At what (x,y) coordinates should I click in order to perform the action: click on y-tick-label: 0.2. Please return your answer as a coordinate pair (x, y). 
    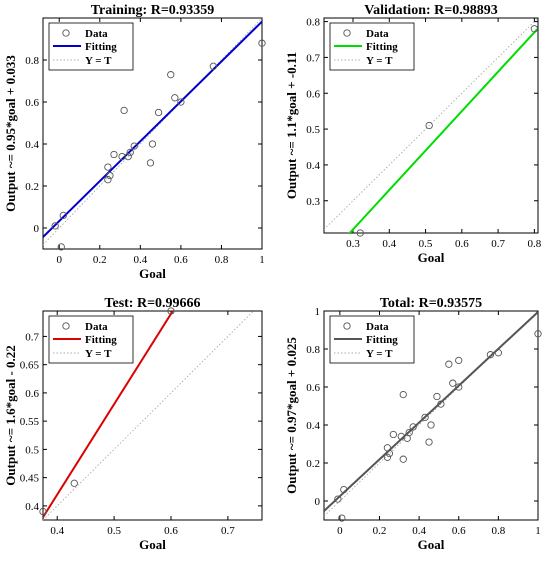
    Looking at the image, I should click on (313, 464).